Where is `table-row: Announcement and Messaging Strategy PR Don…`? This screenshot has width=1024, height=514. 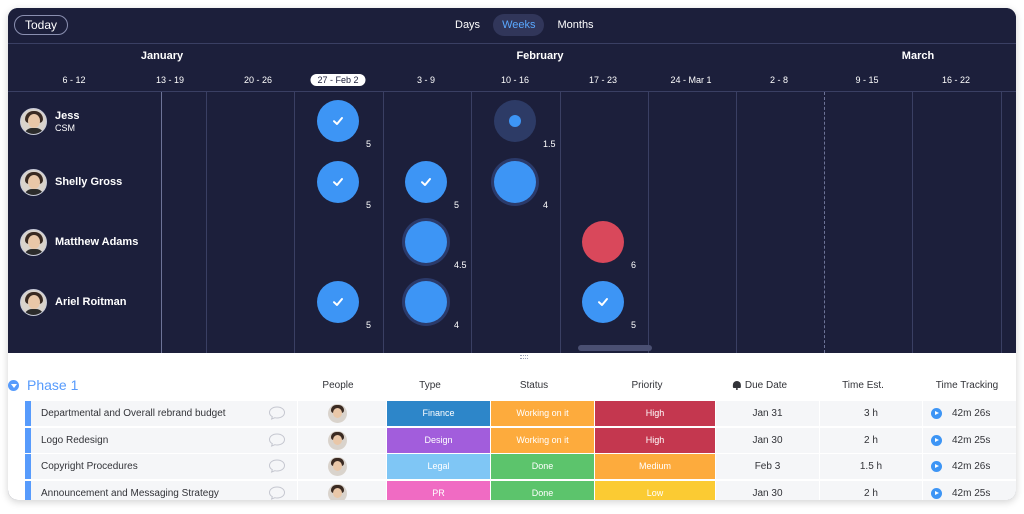
table-row: Announcement and Messaging Strategy PR Don… is located at coordinates (520, 490).